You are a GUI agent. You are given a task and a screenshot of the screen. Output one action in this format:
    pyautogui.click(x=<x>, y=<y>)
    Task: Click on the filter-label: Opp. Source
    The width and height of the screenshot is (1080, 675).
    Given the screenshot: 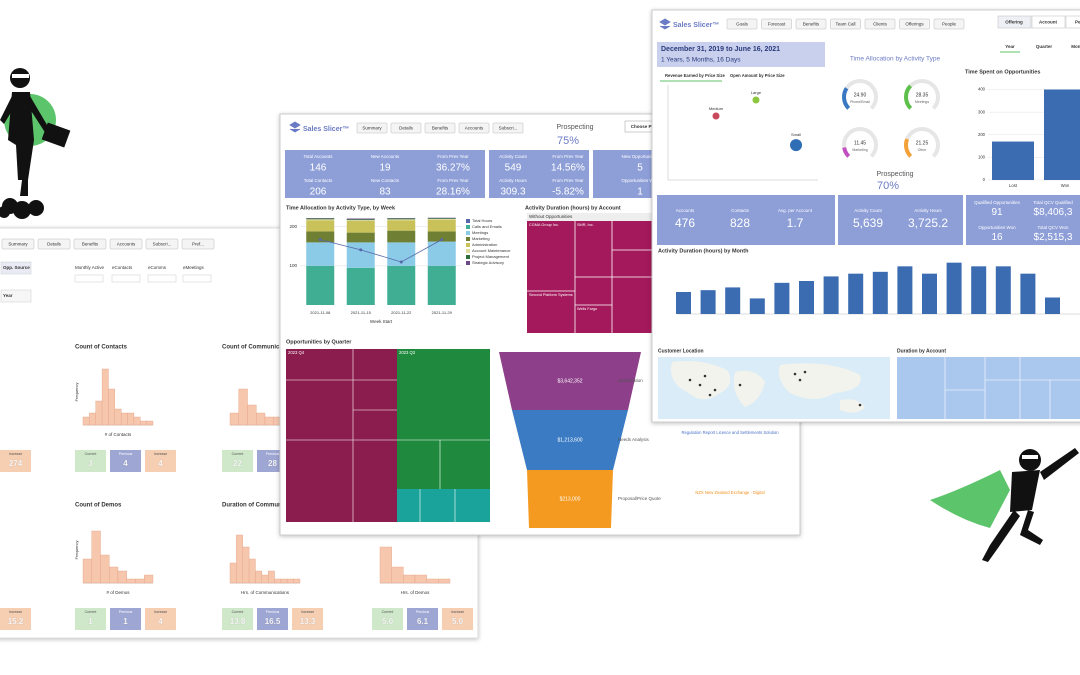 What is the action you would take?
    pyautogui.click(x=16, y=267)
    